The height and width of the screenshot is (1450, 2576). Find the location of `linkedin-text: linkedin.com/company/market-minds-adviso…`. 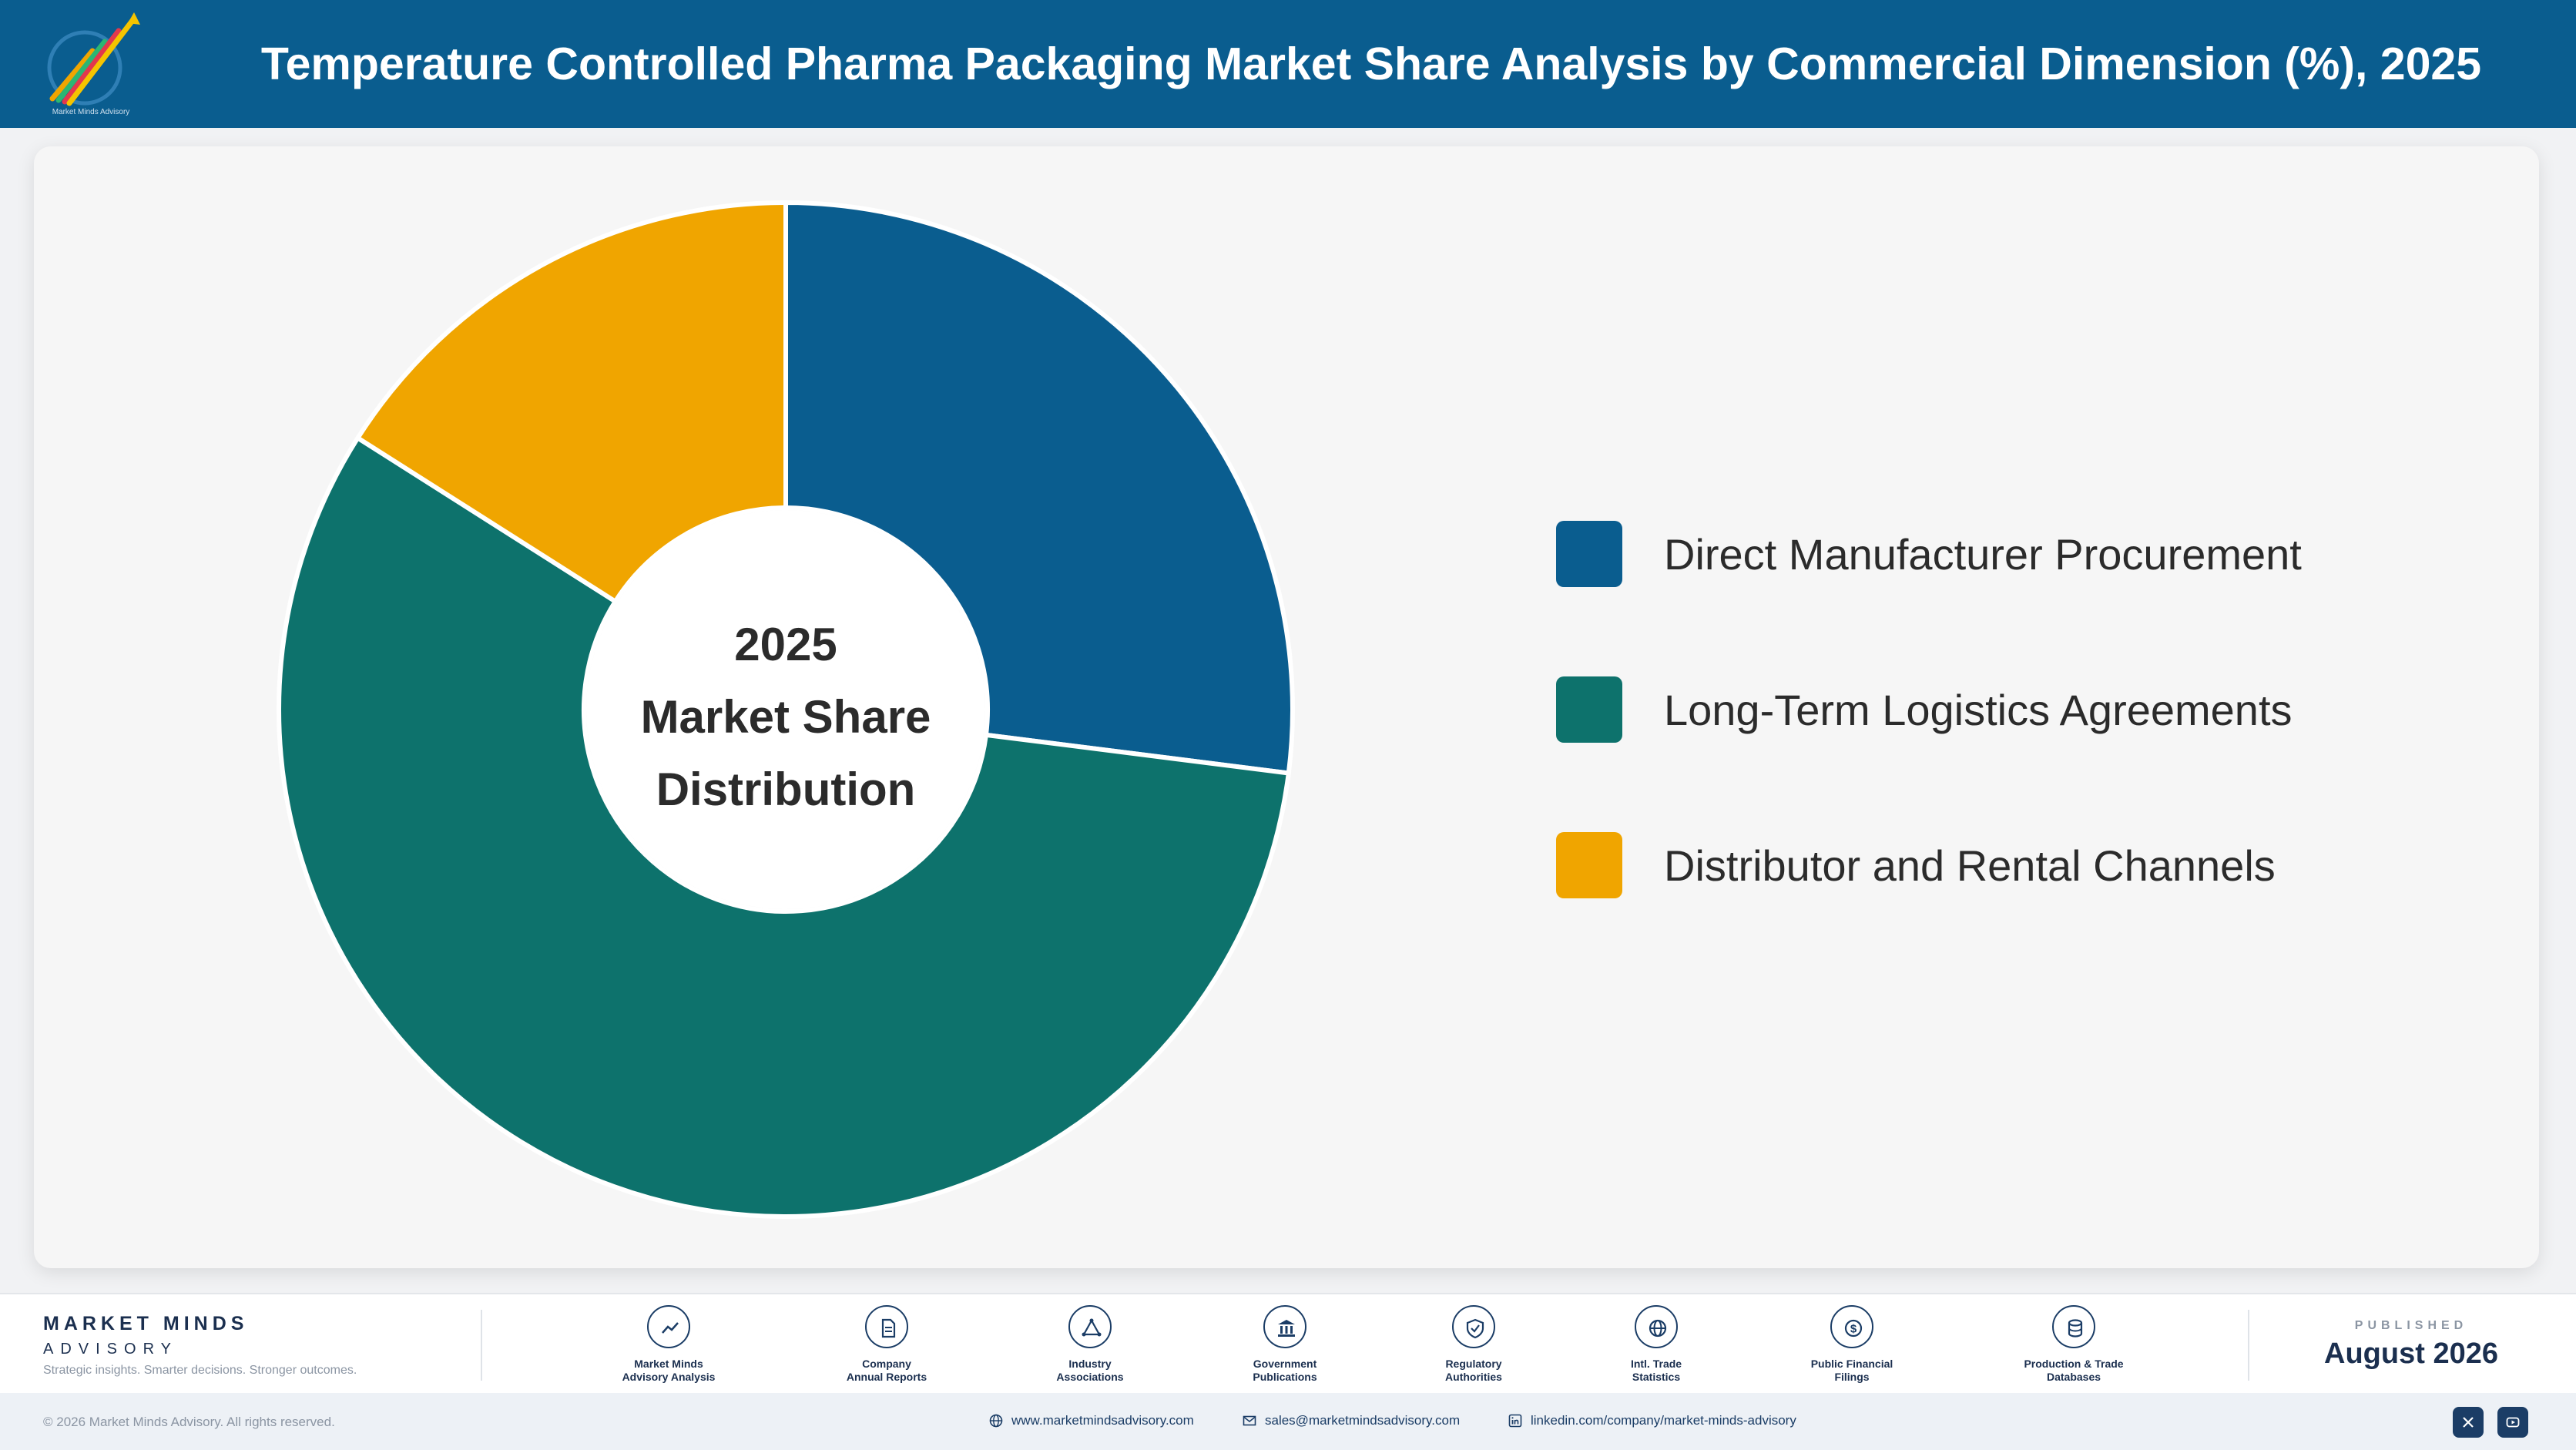

linkedin-text: linkedin.com/company/market-minds-adviso… is located at coordinates (1663, 1420).